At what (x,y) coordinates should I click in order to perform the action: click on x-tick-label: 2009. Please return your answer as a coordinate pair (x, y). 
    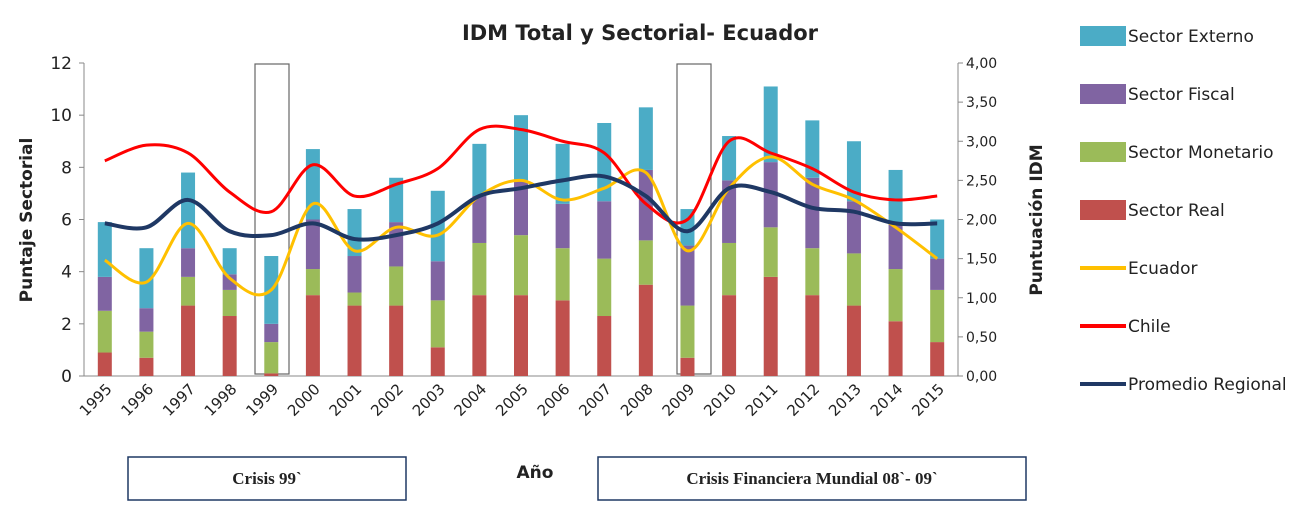
    Looking at the image, I should click on (679, 400).